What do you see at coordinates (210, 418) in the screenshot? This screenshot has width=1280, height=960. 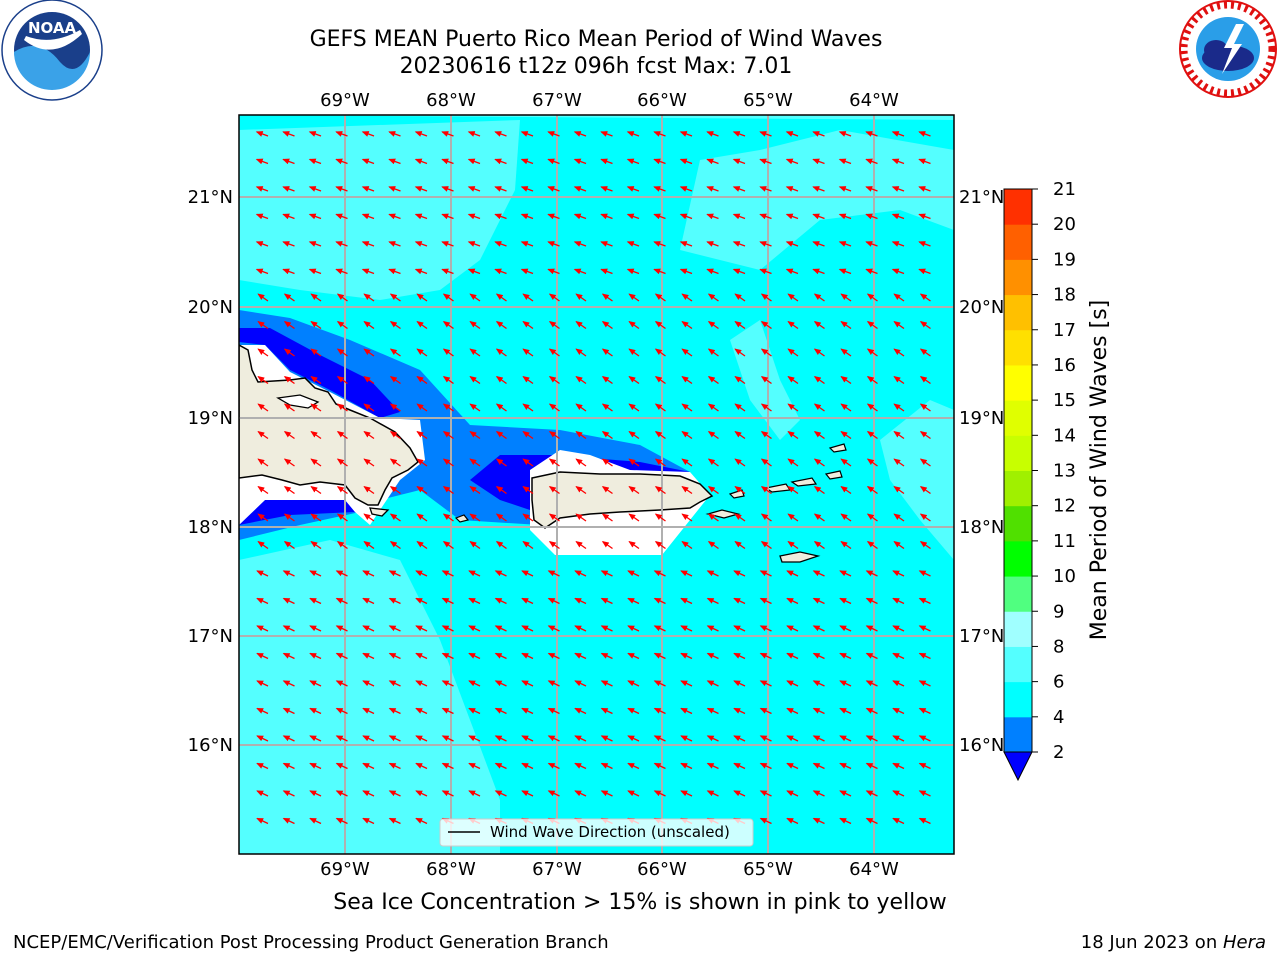 I see `lat-label: 19°N` at bounding box center [210, 418].